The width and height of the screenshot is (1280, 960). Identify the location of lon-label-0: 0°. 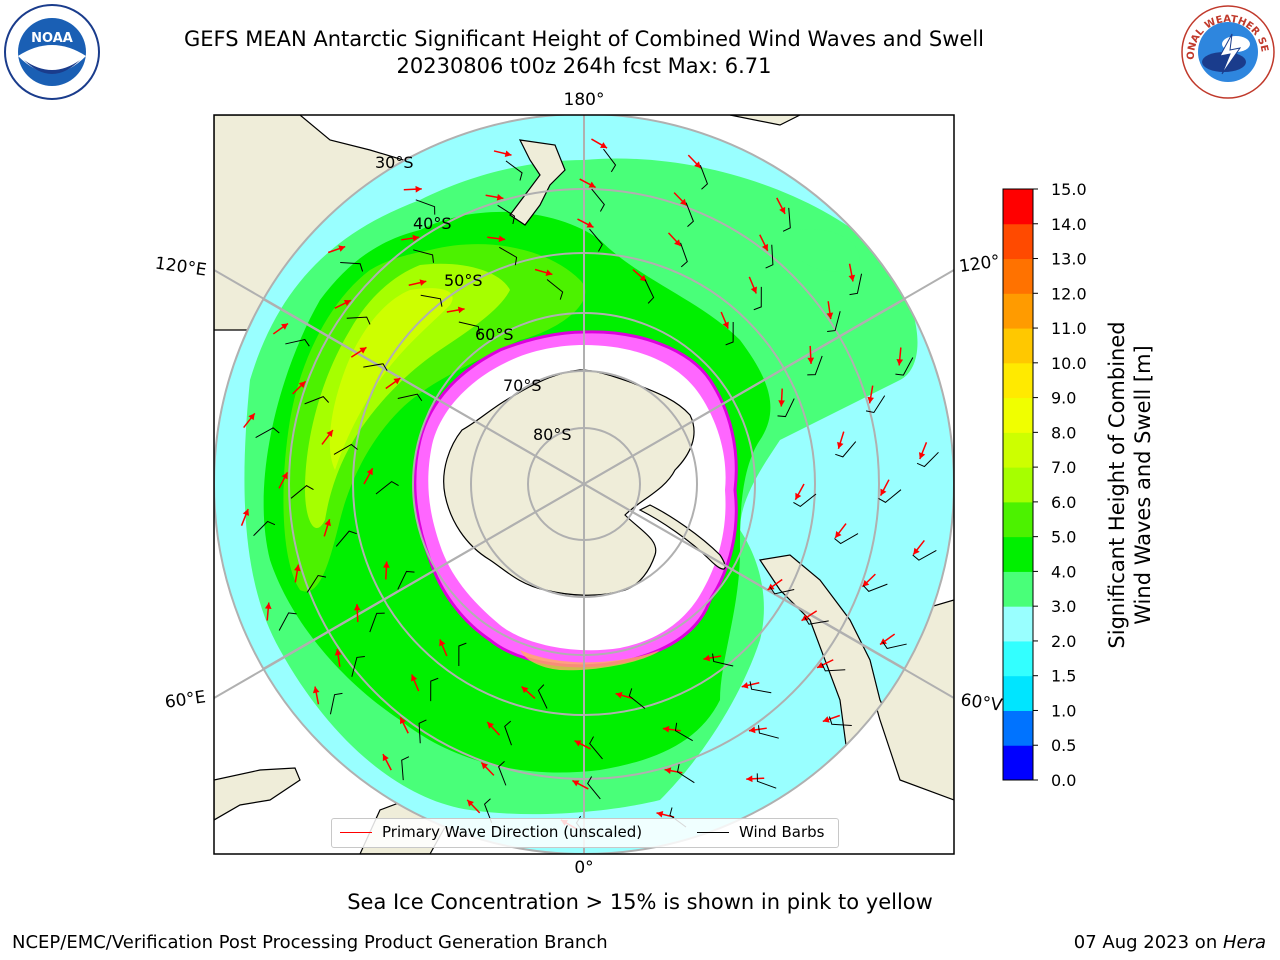
(583, 868).